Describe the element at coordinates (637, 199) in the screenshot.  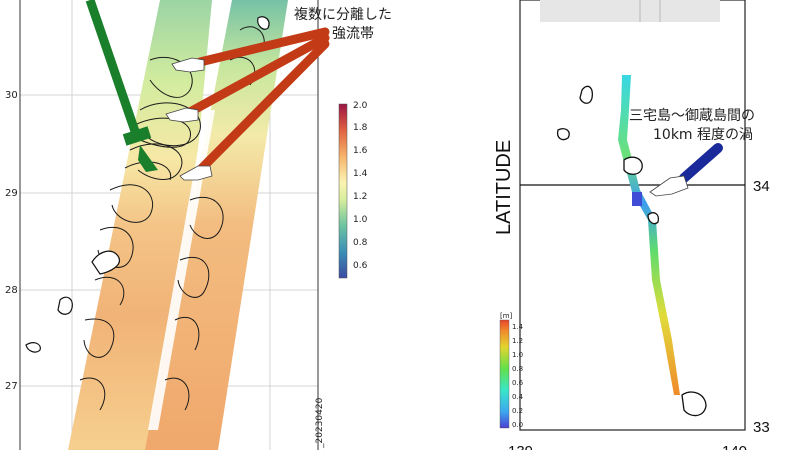
I see `eddy-low-cells` at that location.